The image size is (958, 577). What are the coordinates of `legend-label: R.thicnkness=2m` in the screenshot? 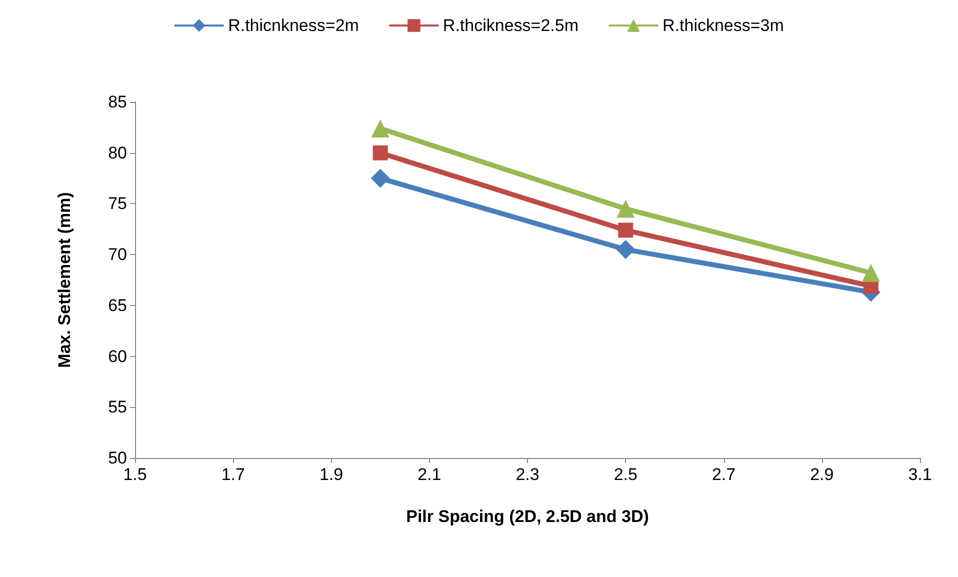 It's located at (293, 25).